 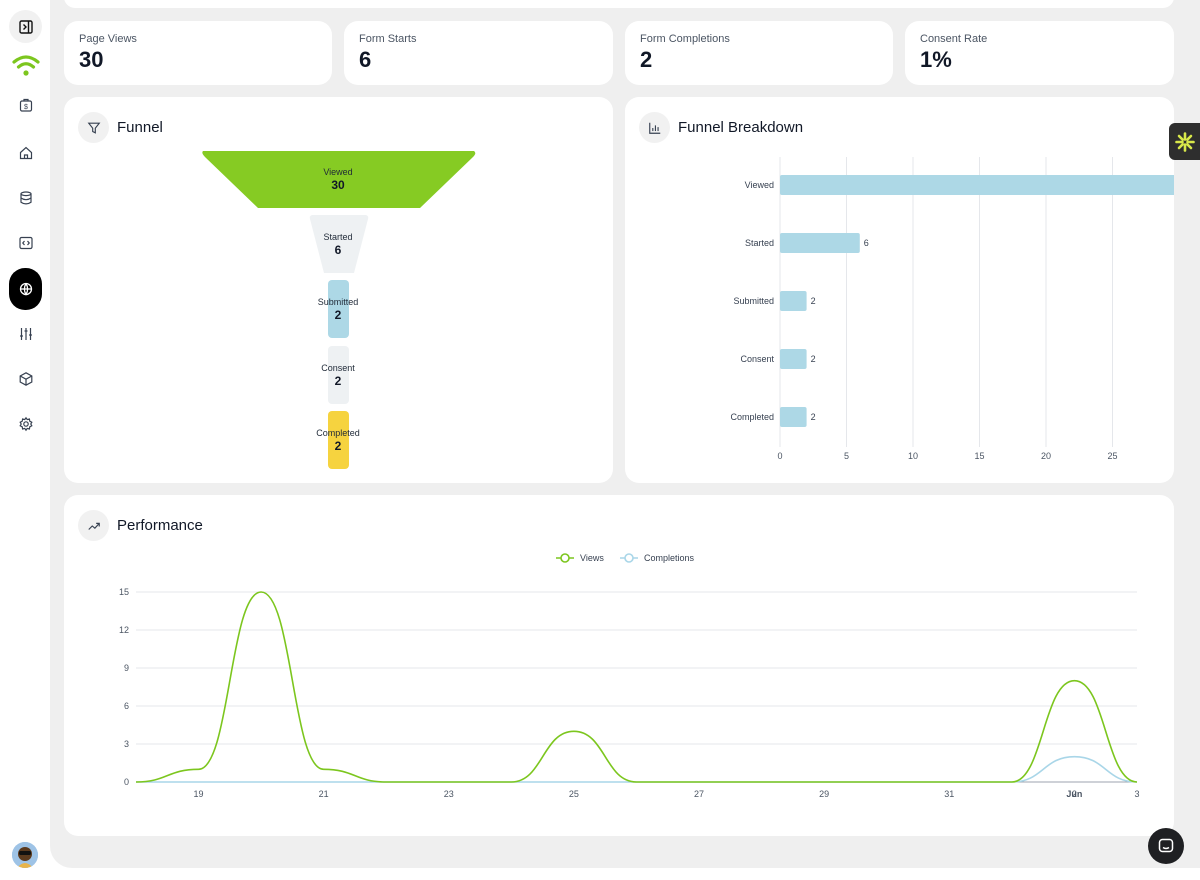 I want to click on chat-button, so click(x=1166, y=846).